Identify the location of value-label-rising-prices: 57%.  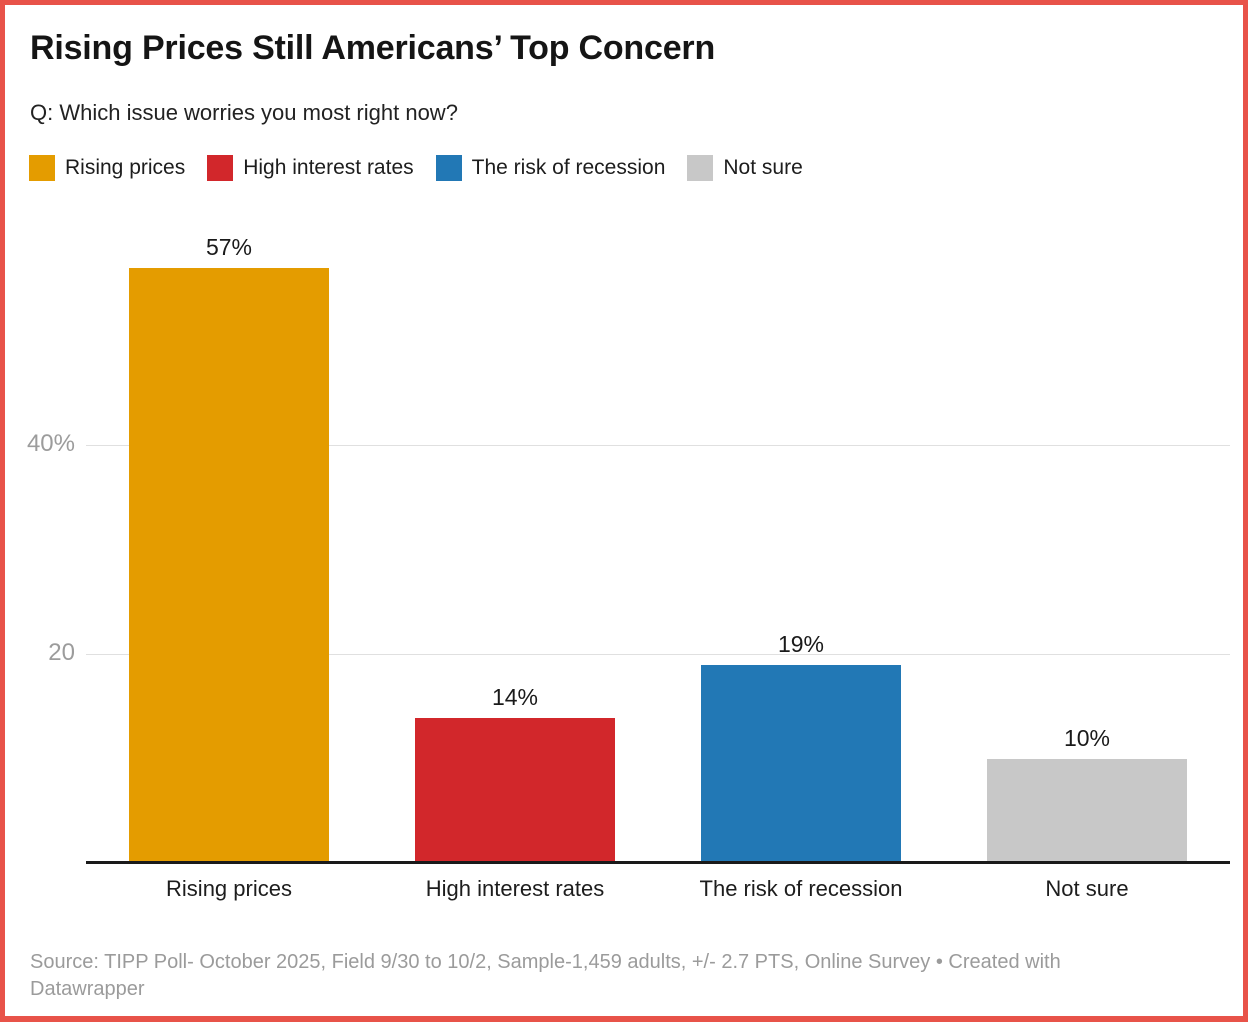
(229, 247).